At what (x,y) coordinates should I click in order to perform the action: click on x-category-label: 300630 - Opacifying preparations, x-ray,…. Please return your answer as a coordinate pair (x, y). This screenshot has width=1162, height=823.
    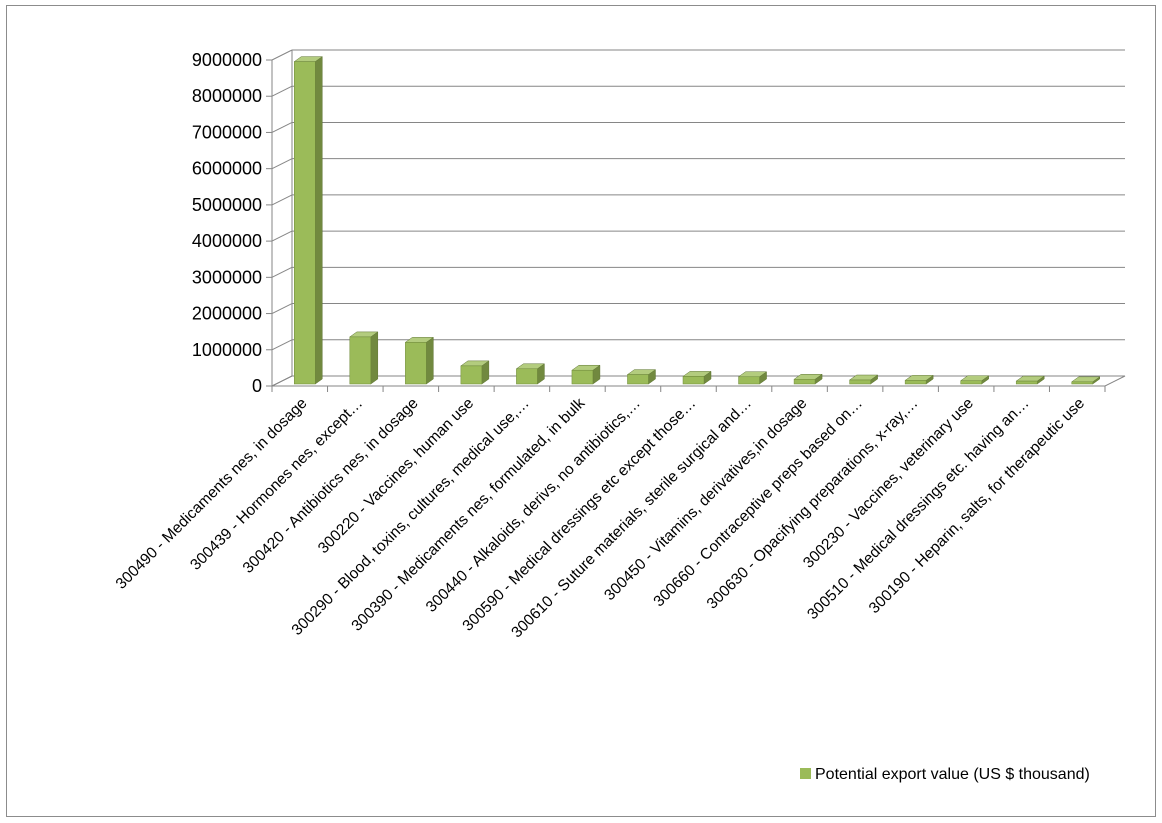
    Looking at the image, I should click on (813, 504).